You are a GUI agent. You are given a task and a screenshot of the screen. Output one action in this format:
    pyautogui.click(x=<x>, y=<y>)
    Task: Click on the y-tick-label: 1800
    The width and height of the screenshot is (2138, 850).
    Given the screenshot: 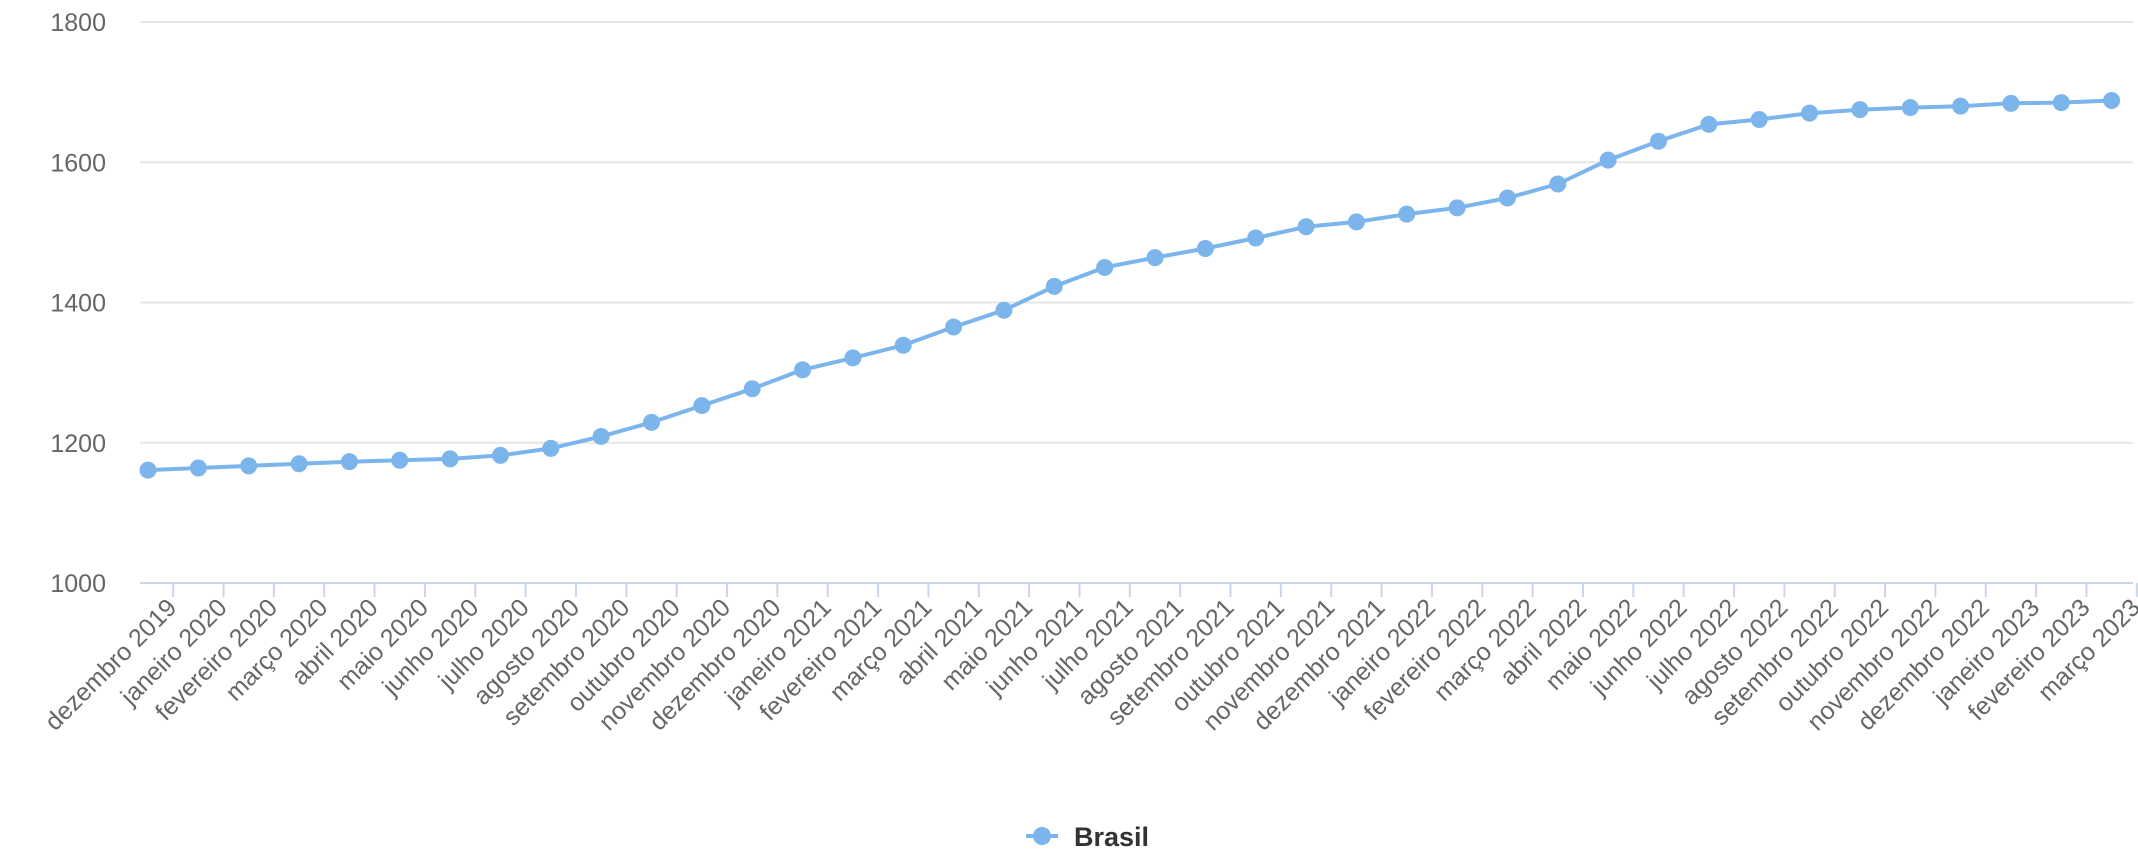 What is the action you would take?
    pyautogui.click(x=78, y=23)
    